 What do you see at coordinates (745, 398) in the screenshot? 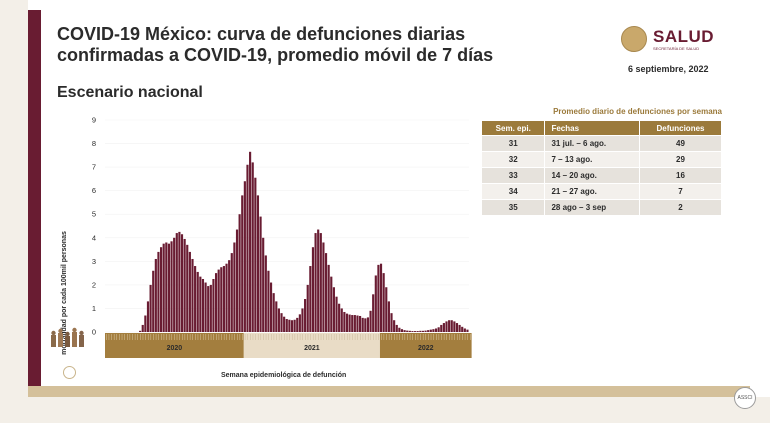
I see `corner-logo-icon: ASSCI` at bounding box center [745, 398].